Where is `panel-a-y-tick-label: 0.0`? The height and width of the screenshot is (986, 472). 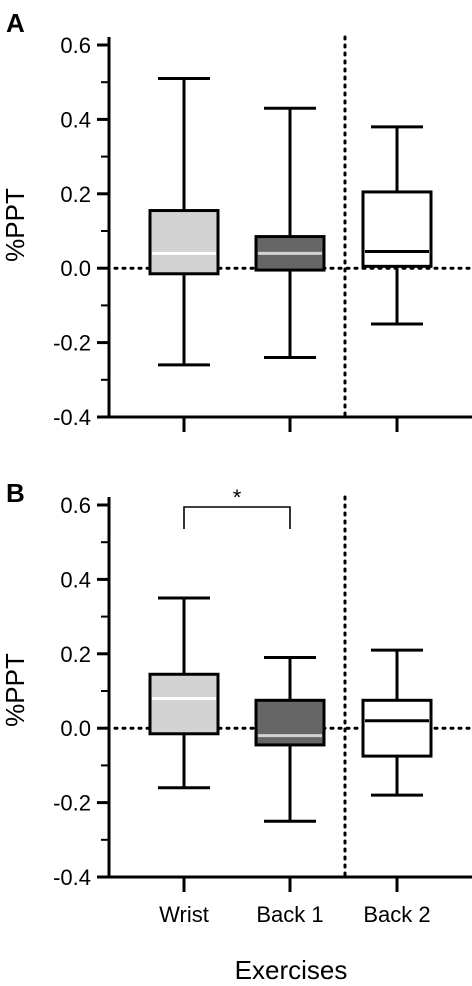
panel-a-y-tick-label: 0.0 is located at coordinates (75, 268).